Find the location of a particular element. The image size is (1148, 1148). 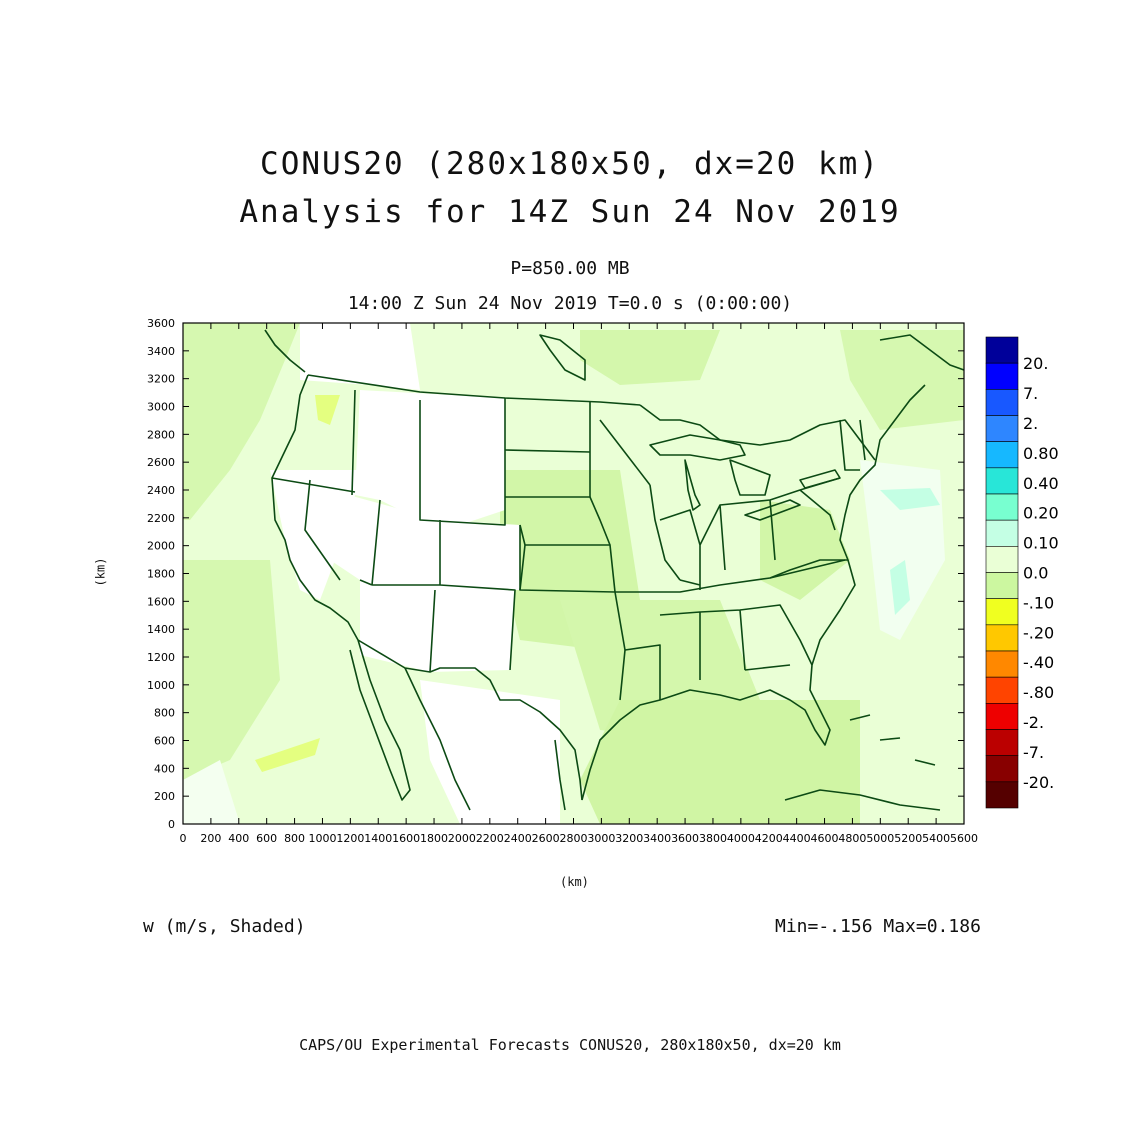

colorbar-label: 0.80 is located at coordinates (1041, 453).